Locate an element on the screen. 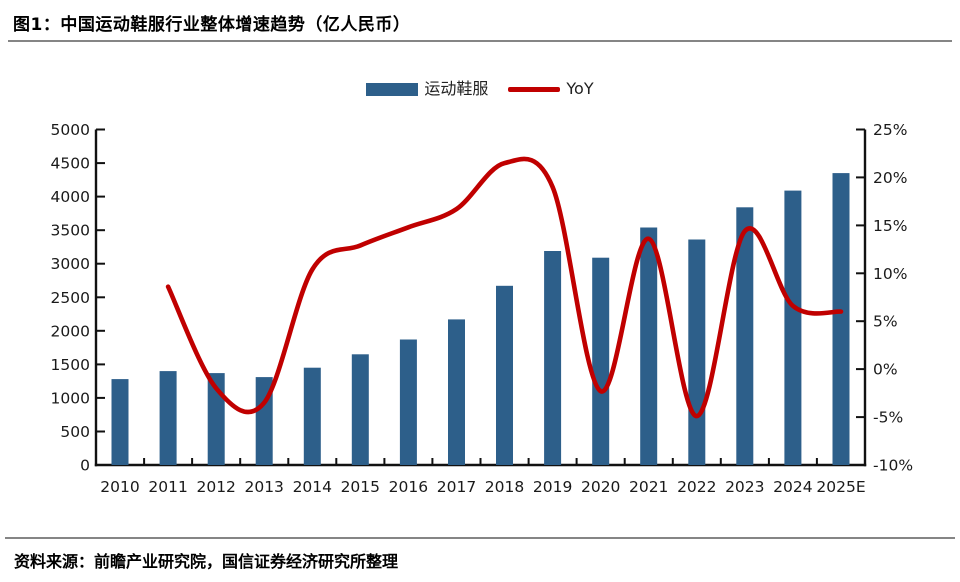 Image resolution: width=960 pixels, height=582 pixels. x-axis-label: 2021 is located at coordinates (648, 487).